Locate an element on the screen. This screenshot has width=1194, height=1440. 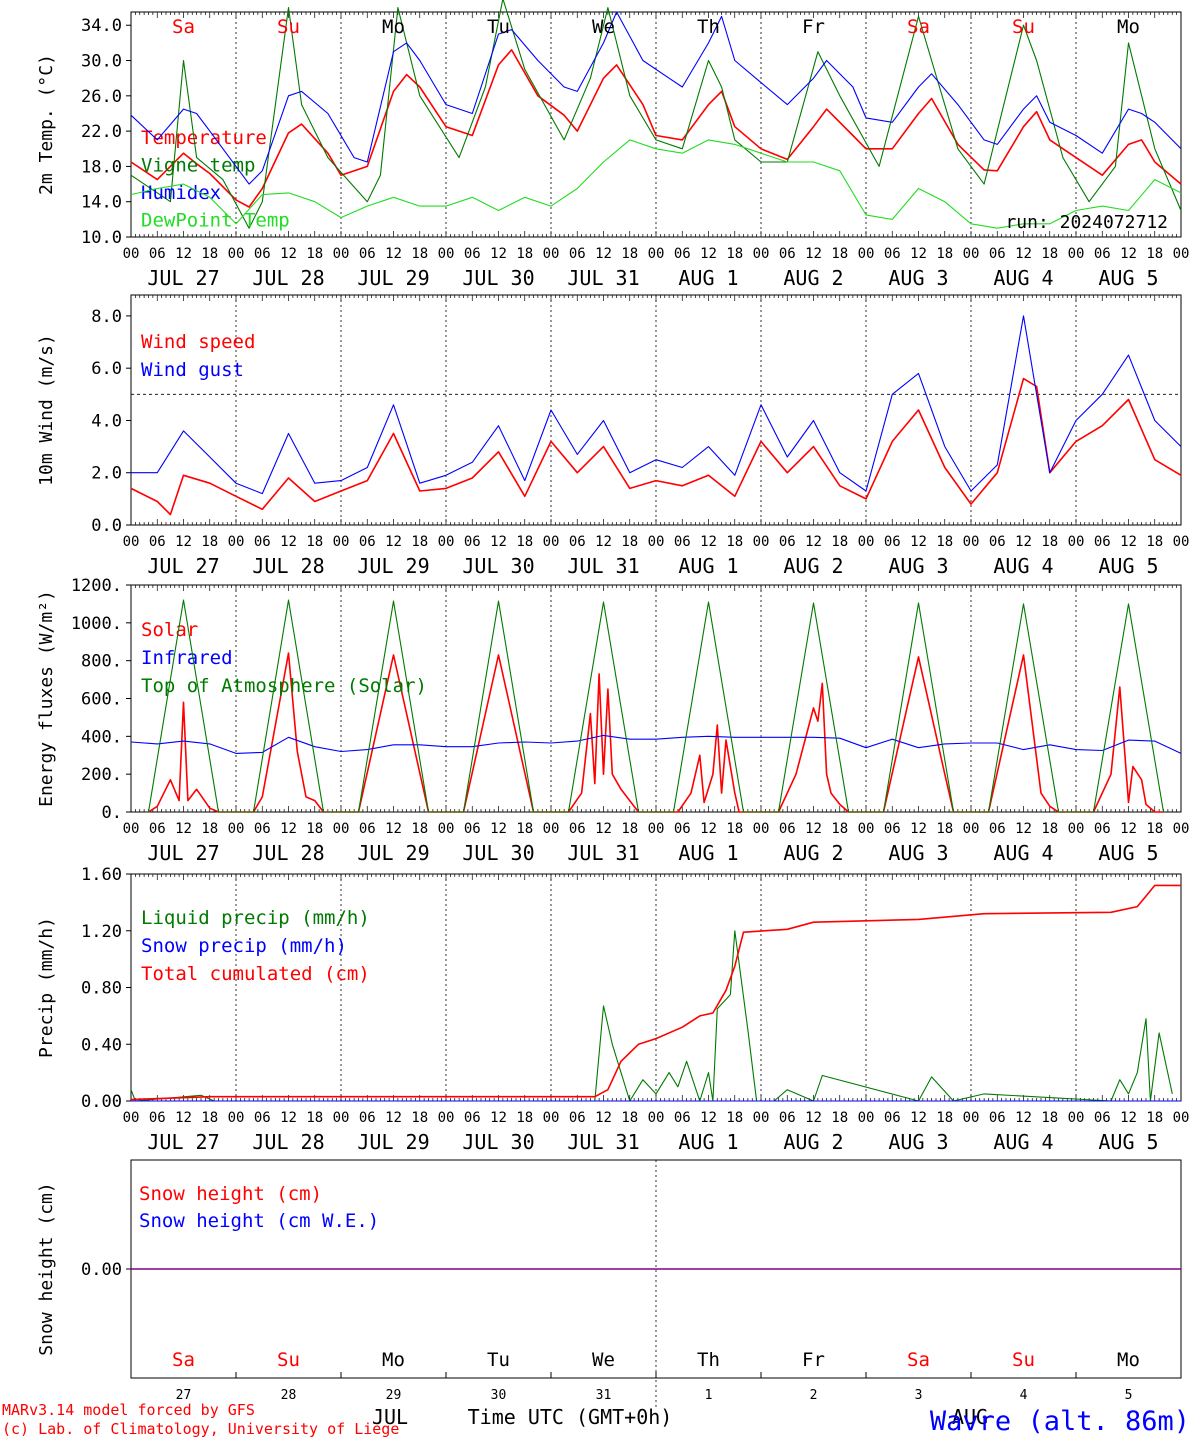
y-tick-label: 4.0 is located at coordinates (106, 421).